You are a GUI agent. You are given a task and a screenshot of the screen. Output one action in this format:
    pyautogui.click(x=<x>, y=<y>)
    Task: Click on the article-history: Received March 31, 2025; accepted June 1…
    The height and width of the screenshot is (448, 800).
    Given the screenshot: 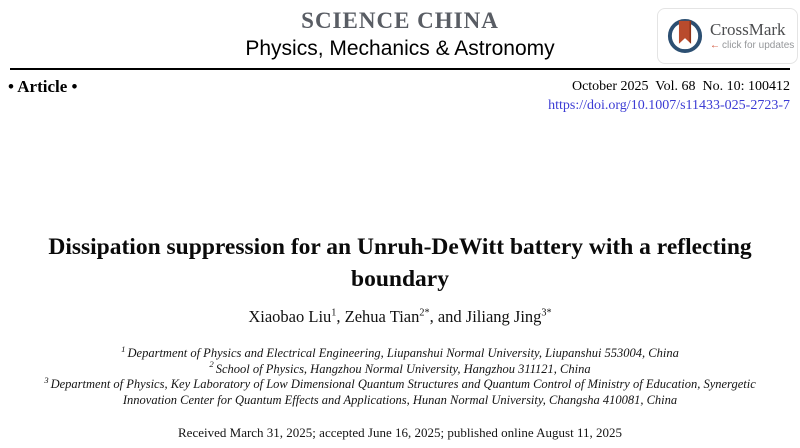 What is the action you would take?
    pyautogui.click(x=400, y=432)
    